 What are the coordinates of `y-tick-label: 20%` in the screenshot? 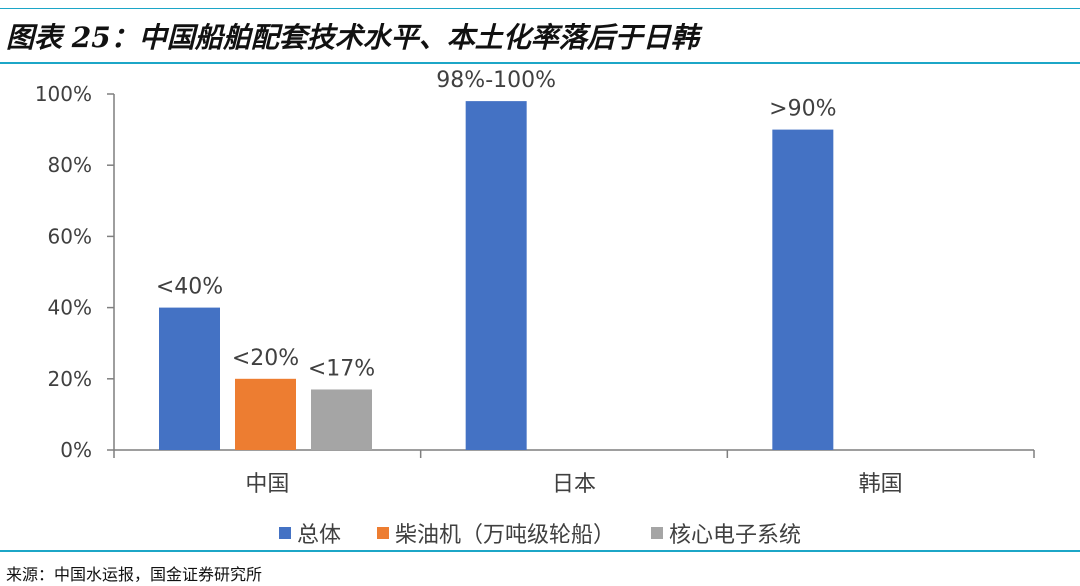 It's located at (70, 379).